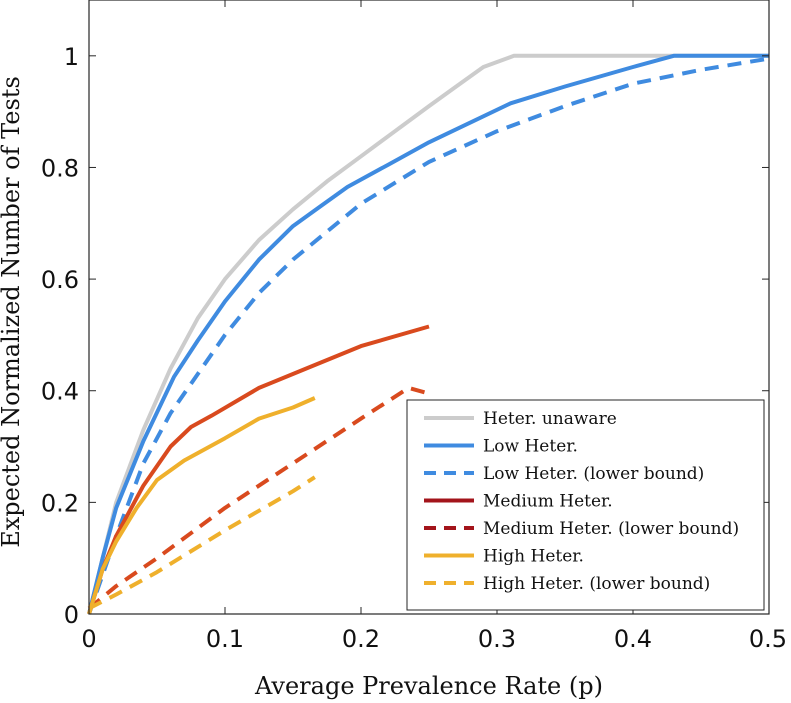 The width and height of the screenshot is (791, 703). I want to click on x-tick-label: 0.5, so click(768, 639).